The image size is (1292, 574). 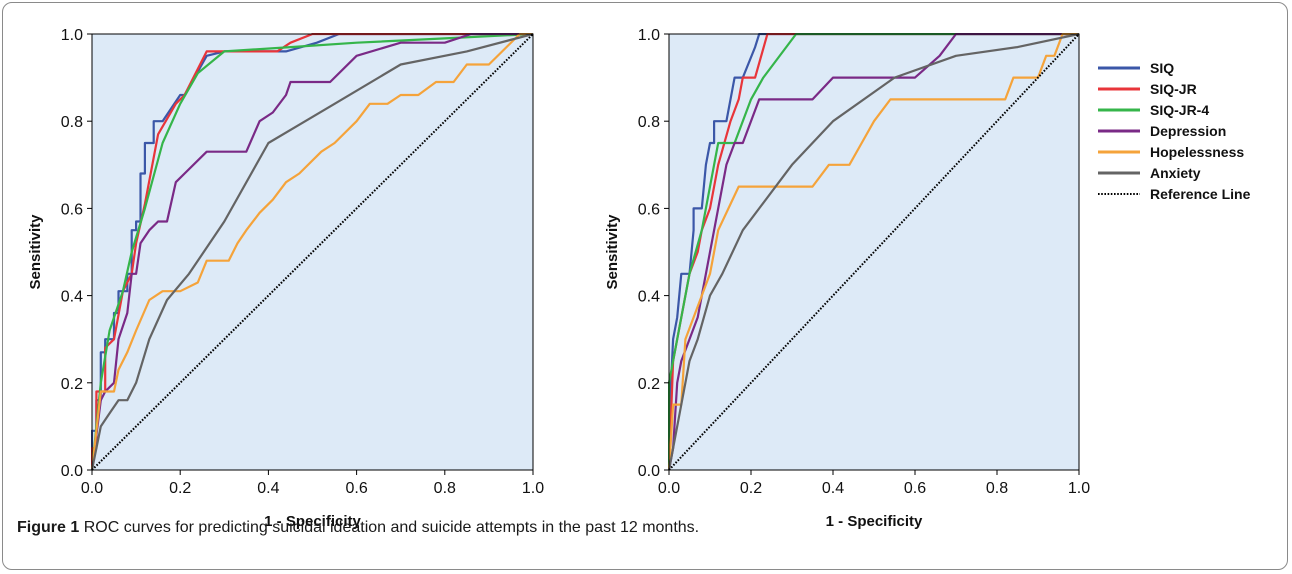 I want to click on legend-item-reference-line: Reference Line, so click(x=1174, y=194).